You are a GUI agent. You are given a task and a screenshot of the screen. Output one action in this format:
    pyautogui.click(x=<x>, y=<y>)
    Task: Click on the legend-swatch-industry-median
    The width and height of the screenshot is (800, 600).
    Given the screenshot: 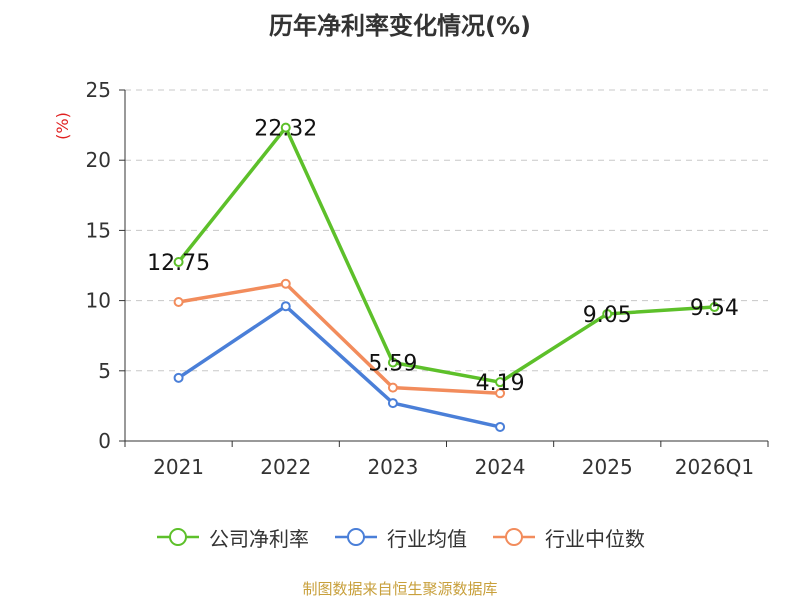 What is the action you would take?
    pyautogui.click(x=514, y=537)
    